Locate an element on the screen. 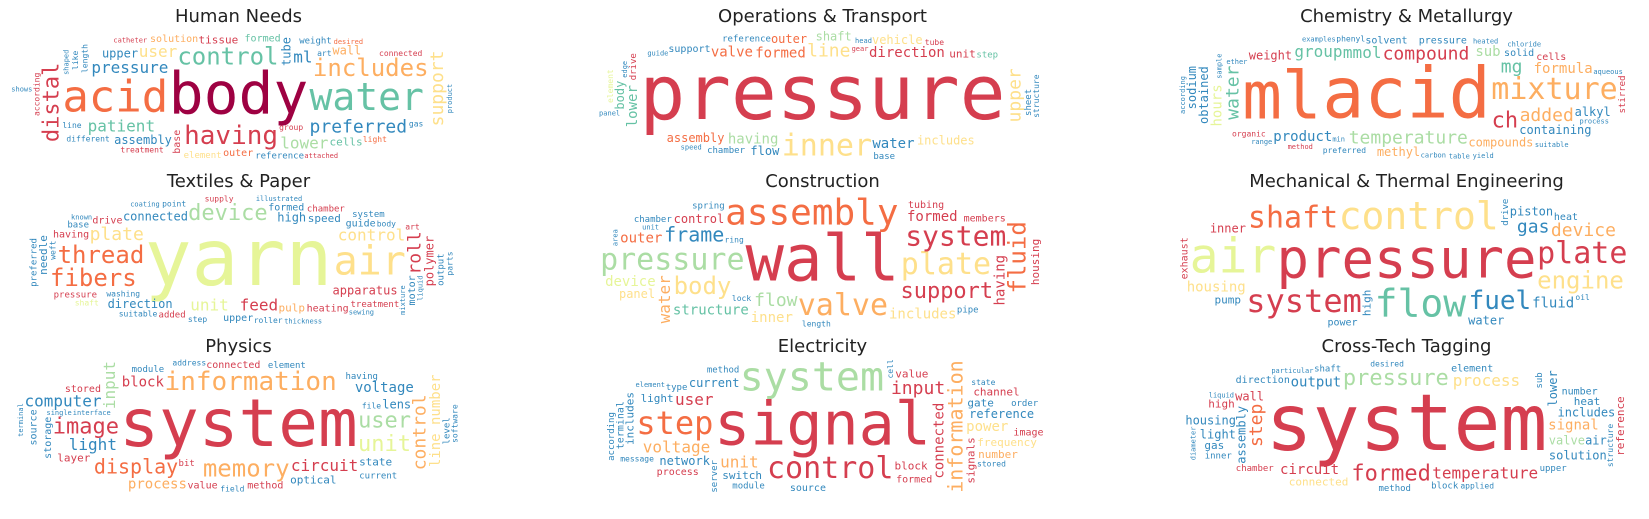  word-unit: unit is located at coordinates (384, 444).